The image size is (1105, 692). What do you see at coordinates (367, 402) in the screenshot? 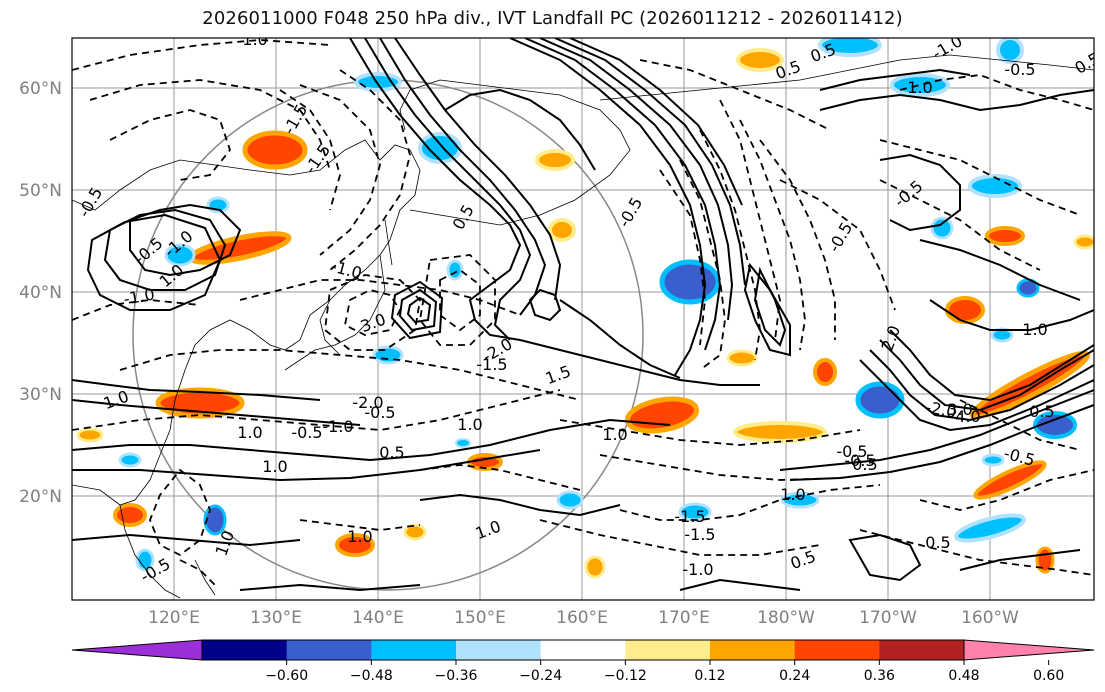
I see `contour-label: -2.0` at bounding box center [367, 402].